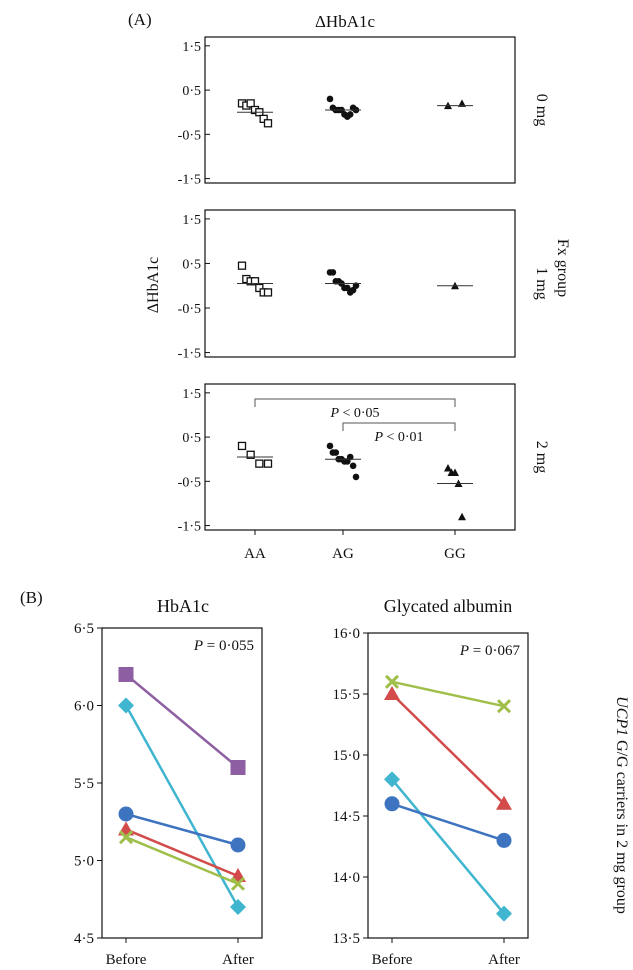  What do you see at coordinates (541, 110) in the screenshot?
I see `facet-label: 0 mg` at bounding box center [541, 110].